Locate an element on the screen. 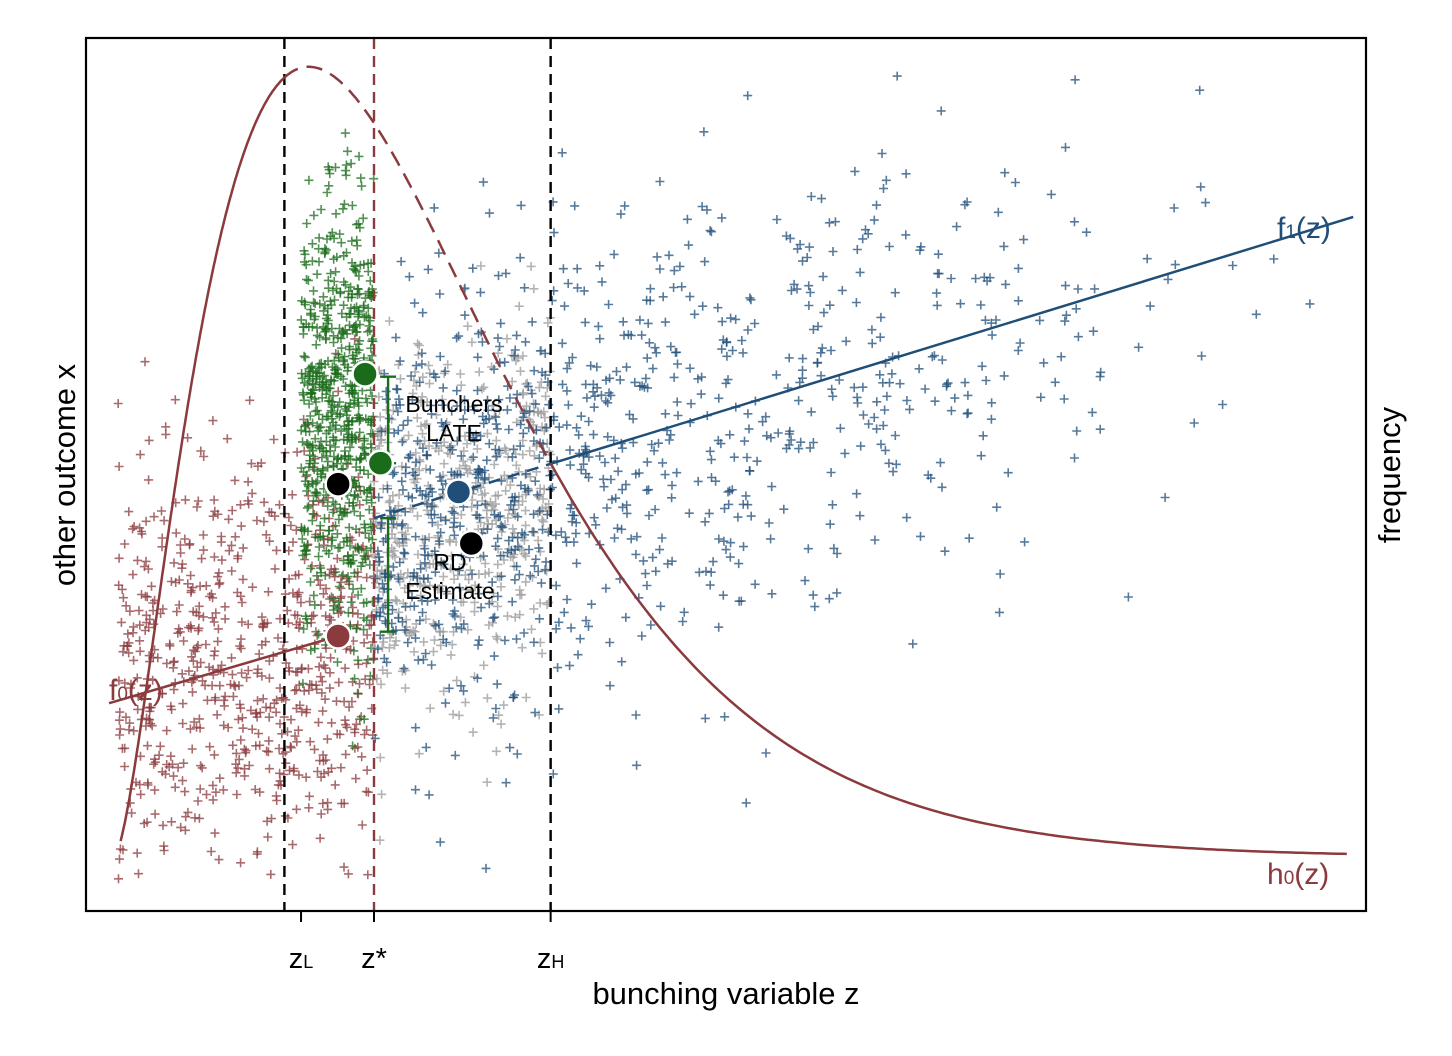 The height and width of the screenshot is (1056, 1452). x-ticks: zL z* zH is located at coordinates (426, 943).